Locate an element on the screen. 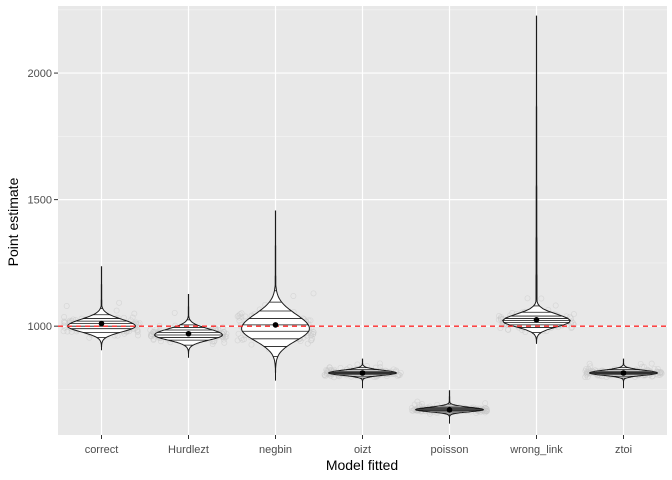 This screenshot has width=672, height=480. x-tick-label: ztoi is located at coordinates (623, 450).